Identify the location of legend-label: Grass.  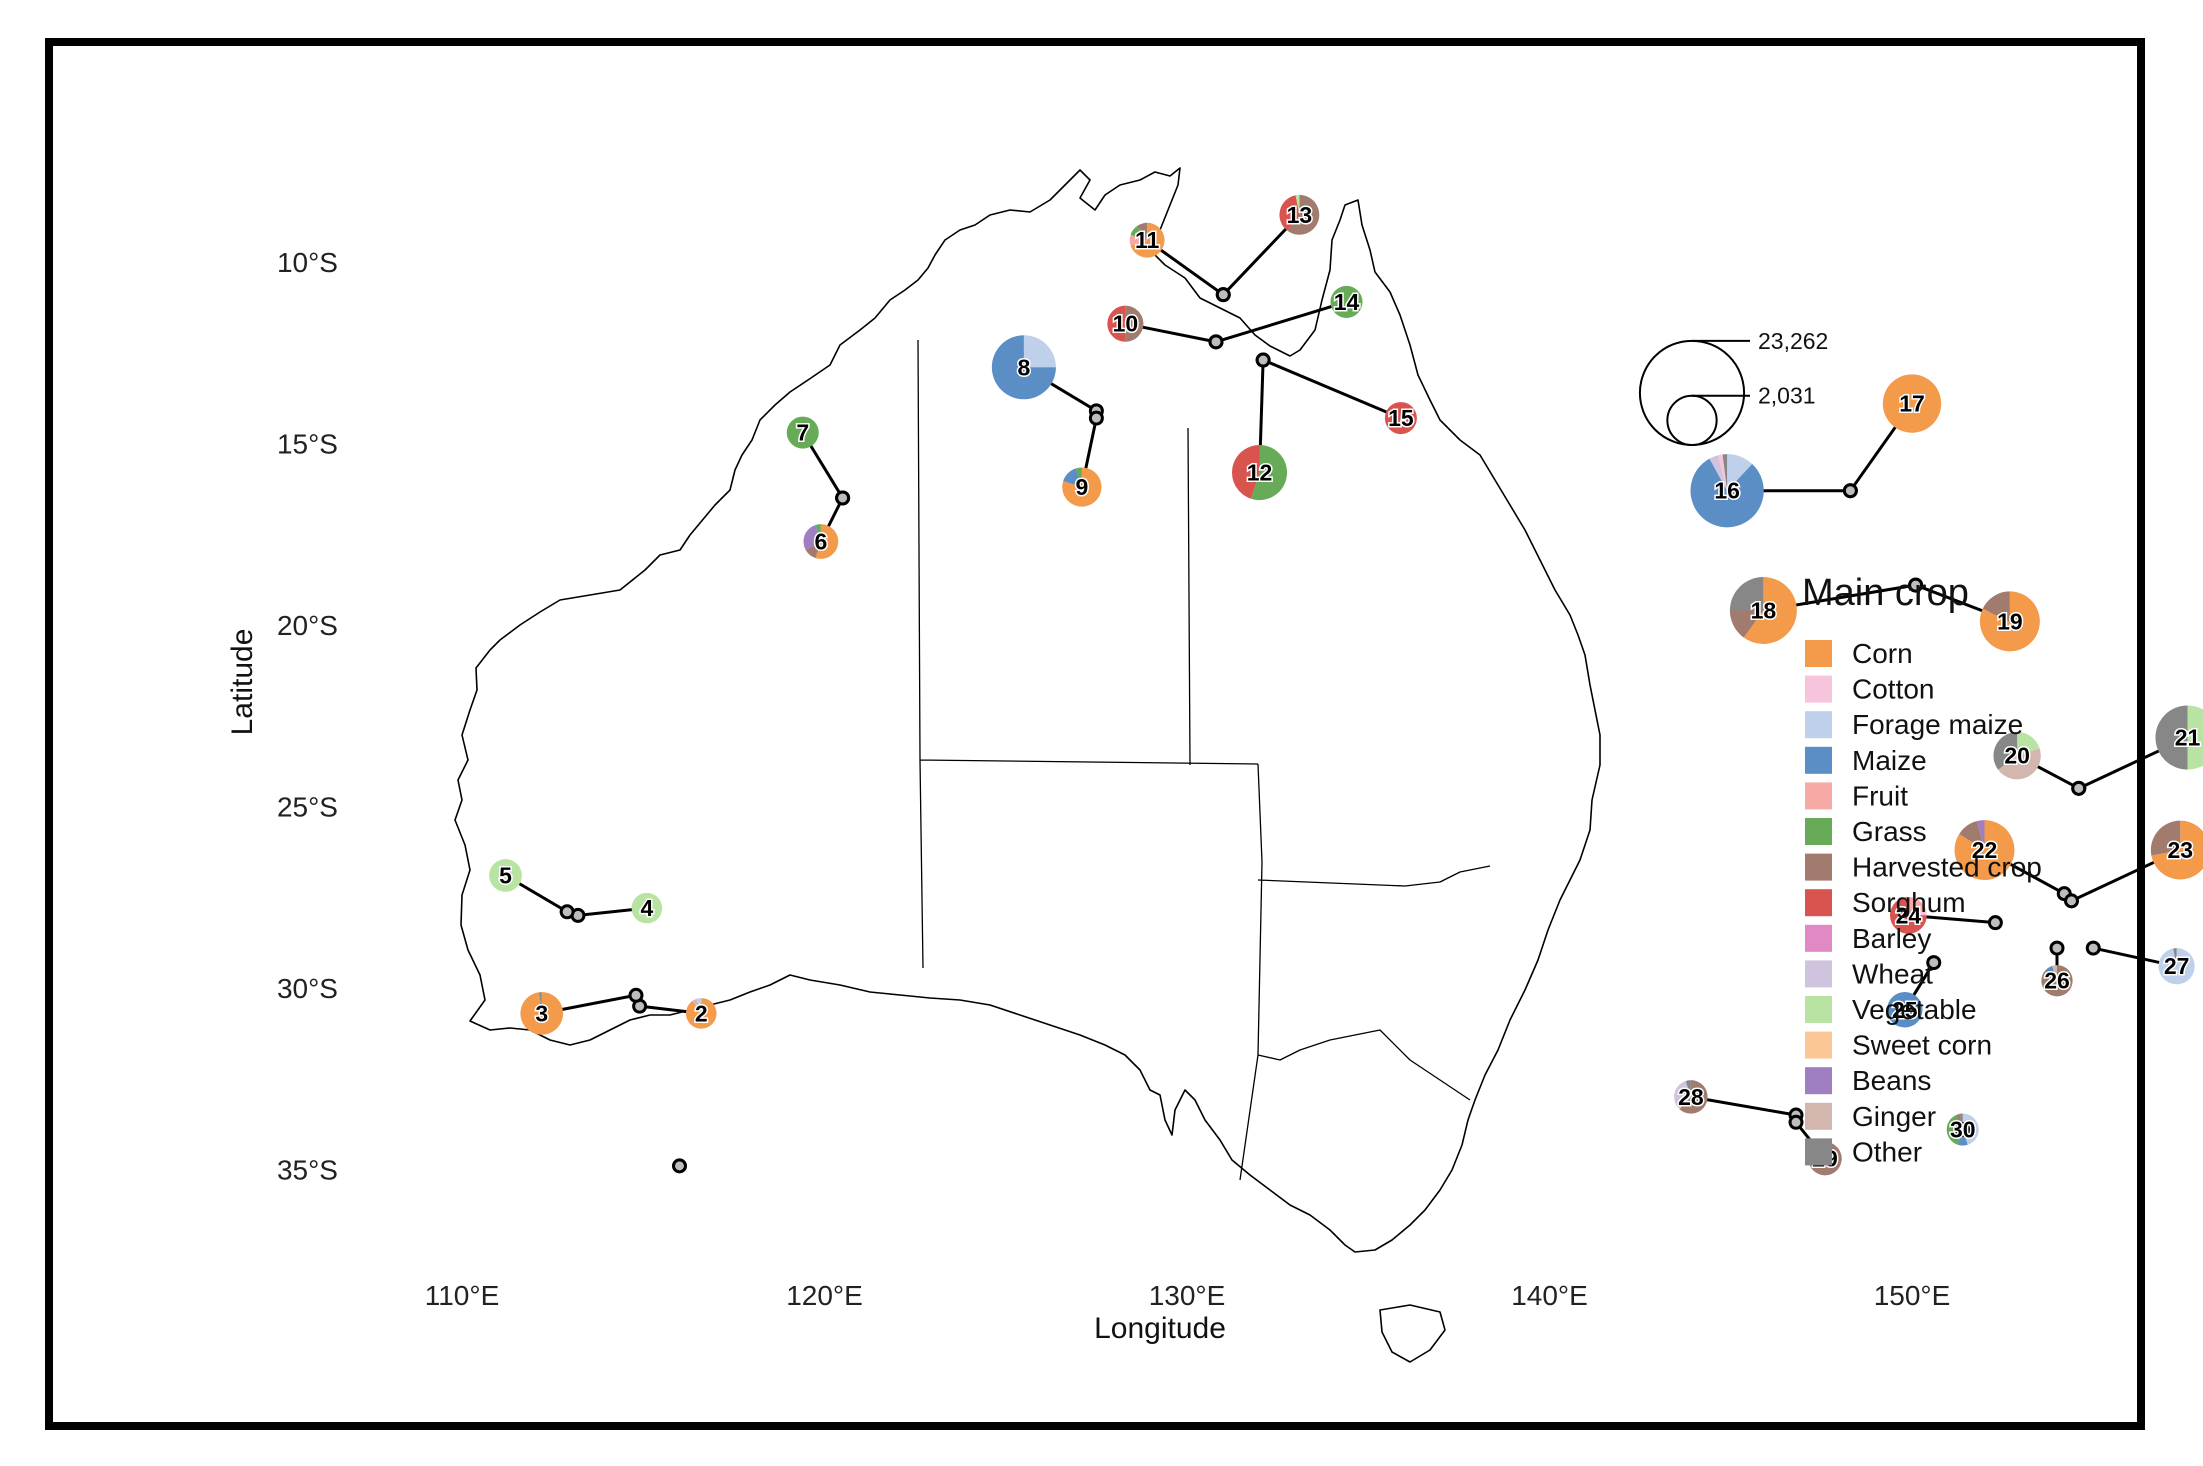
(1889, 831).